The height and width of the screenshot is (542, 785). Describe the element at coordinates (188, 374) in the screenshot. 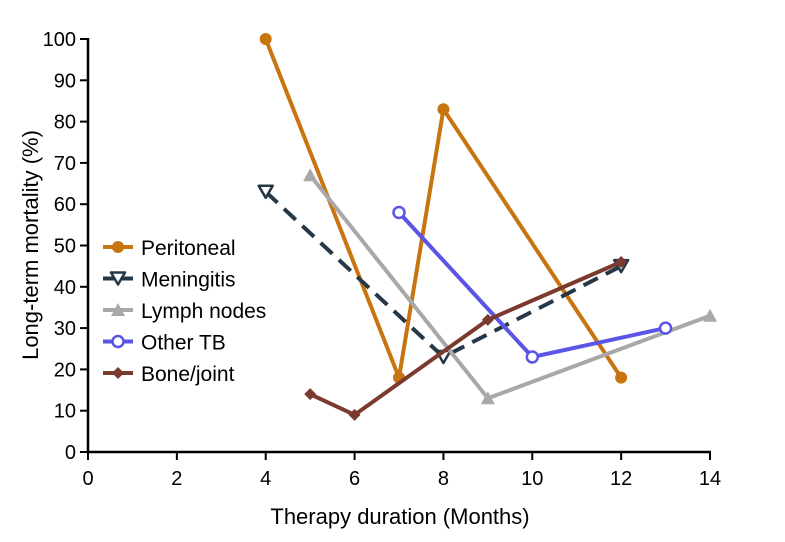

I see `legend-label: Bone/joint` at that location.